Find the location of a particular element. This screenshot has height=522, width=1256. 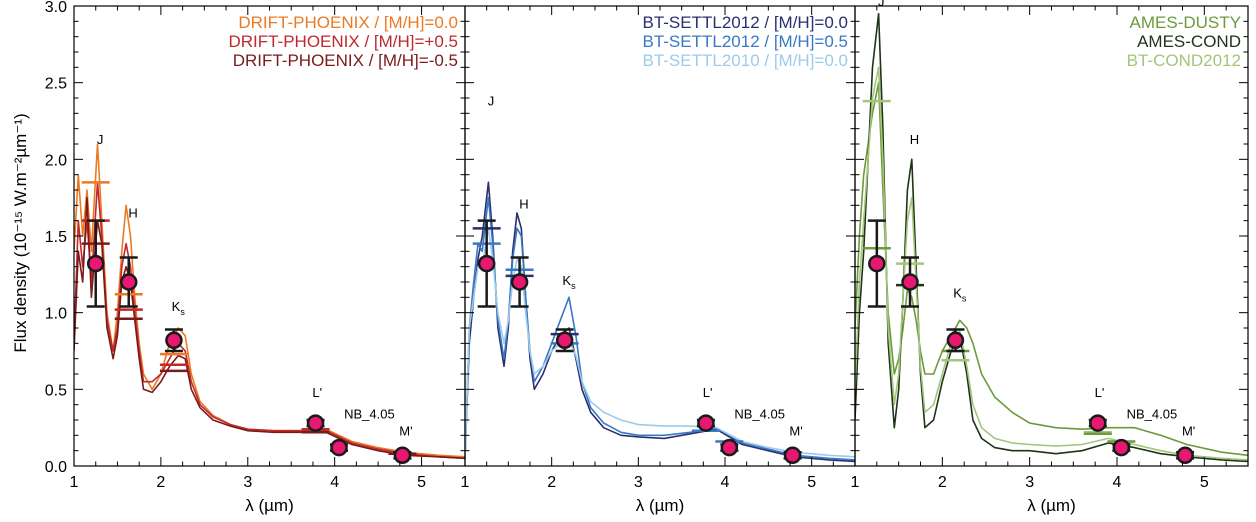

y-tick-label: 0.0 is located at coordinates (56, 467).